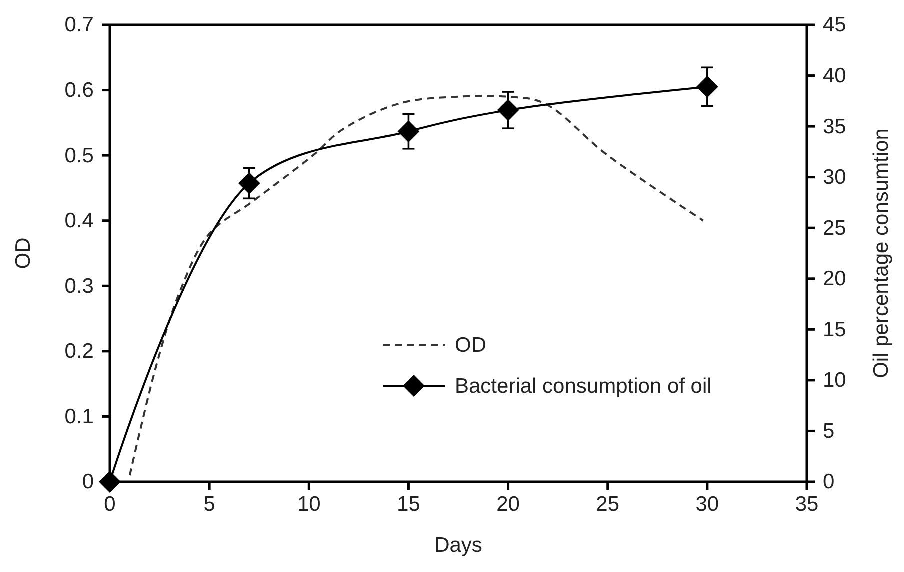 The height and width of the screenshot is (572, 904). Describe the element at coordinates (79, 156) in the screenshot. I see `y-tick-label: 0.5` at that location.